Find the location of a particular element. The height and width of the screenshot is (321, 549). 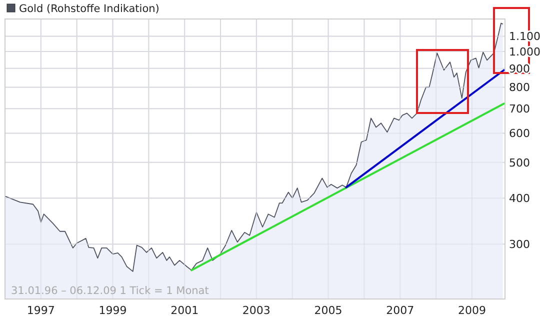

y-tick-label: 600 is located at coordinates (519, 133).